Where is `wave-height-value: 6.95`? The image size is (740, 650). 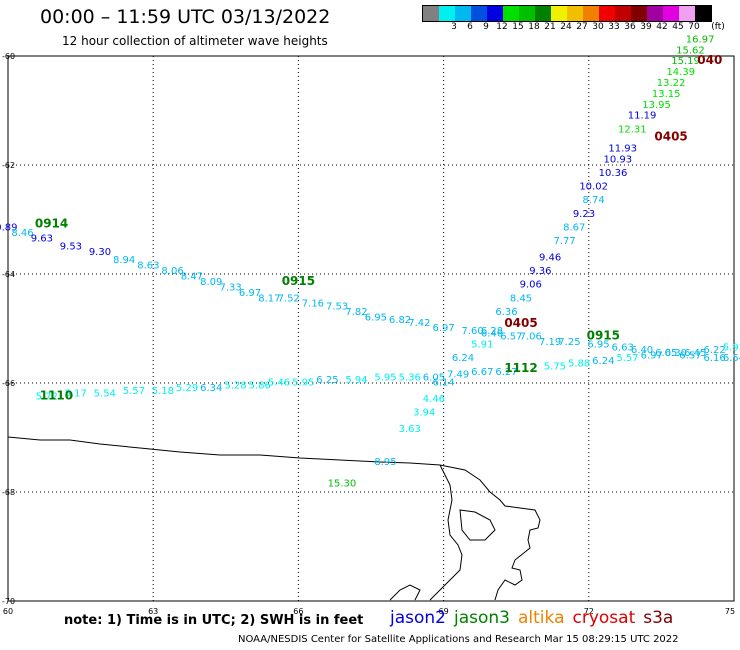 wave-height-value: 6.95 is located at coordinates (376, 317).